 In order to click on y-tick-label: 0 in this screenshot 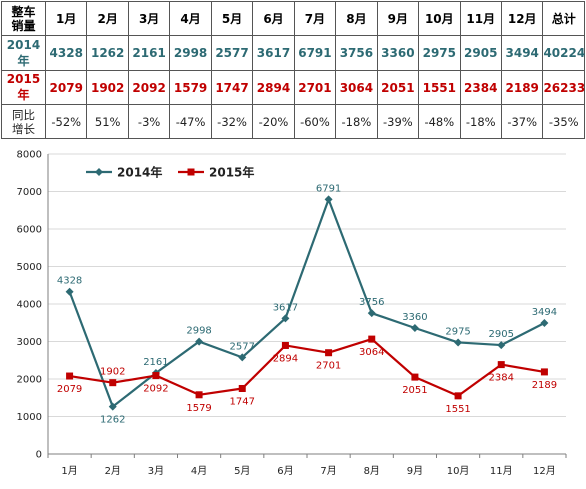, I will do `click(39, 455)`.